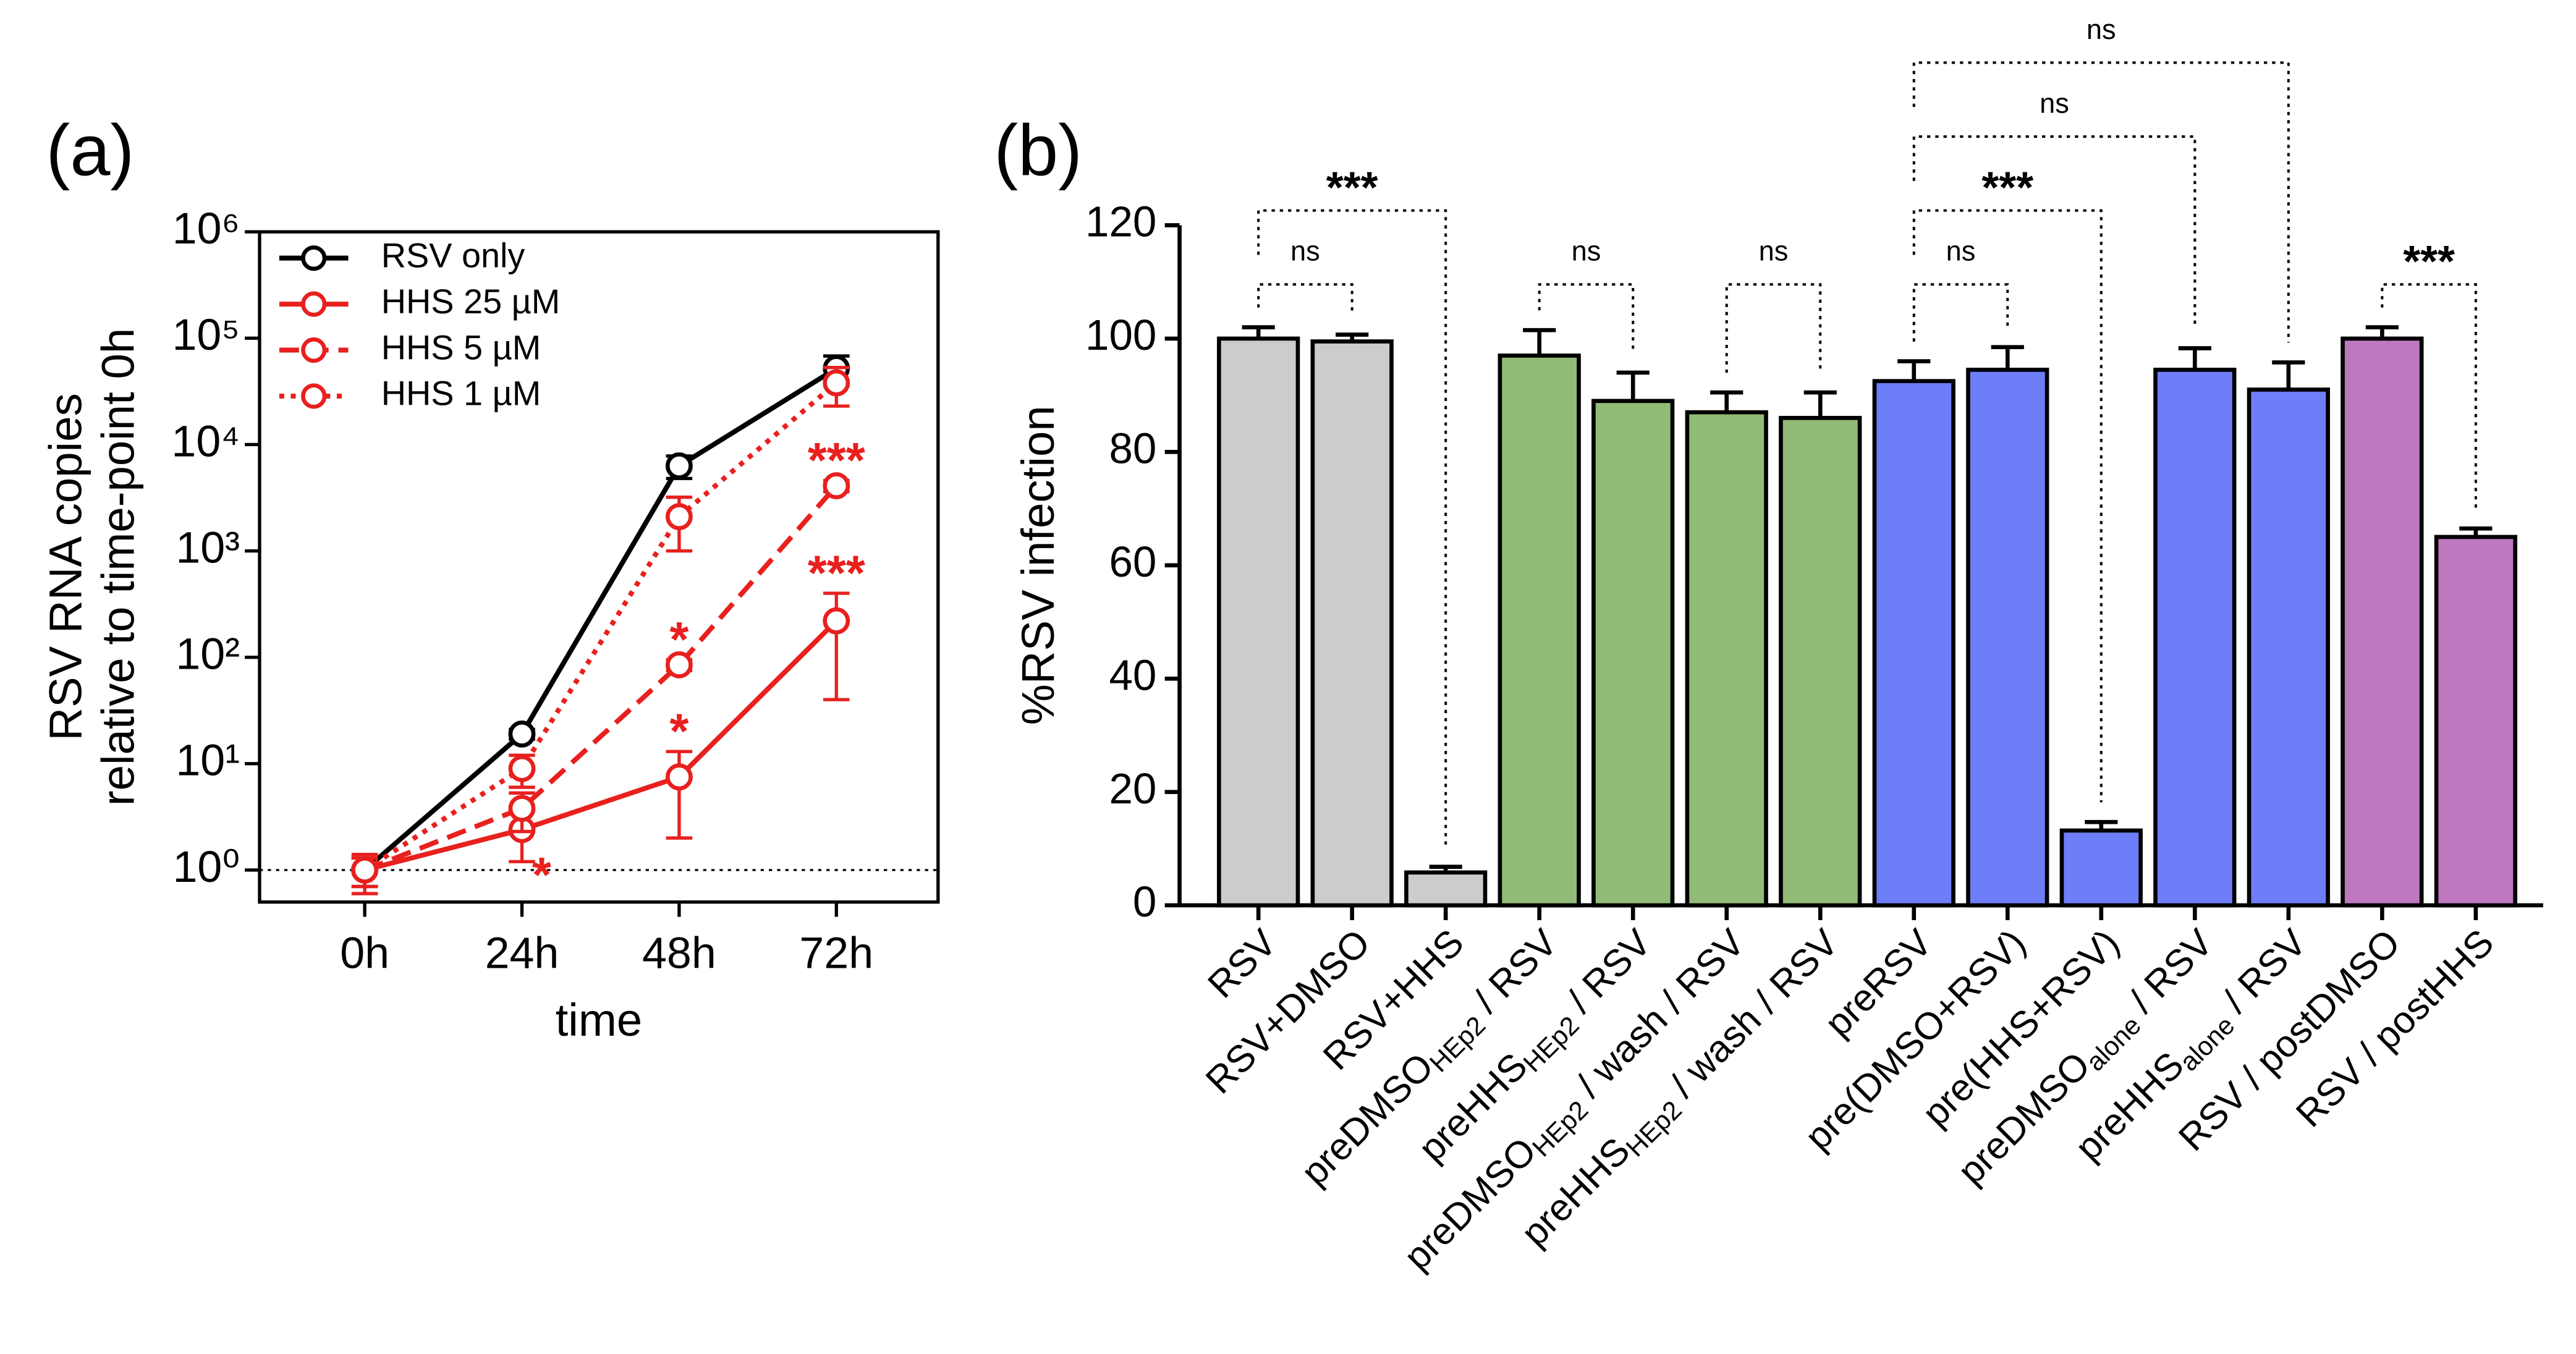 The image size is (2576, 1354). I want to click on y-tick-label: 10⁶, so click(206, 228).